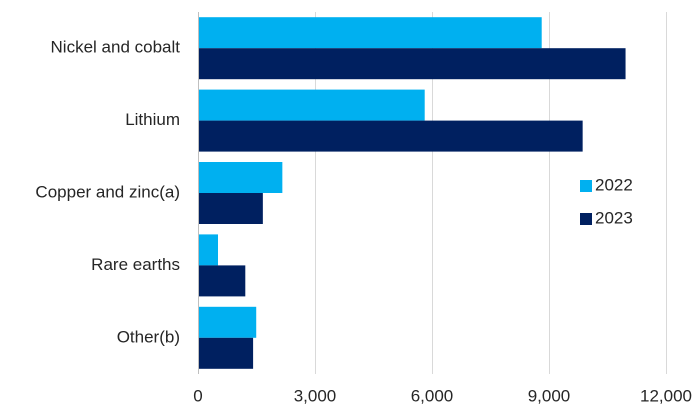 The height and width of the screenshot is (410, 696). I want to click on category-label-2: Copper and zinc(a), so click(107, 191).